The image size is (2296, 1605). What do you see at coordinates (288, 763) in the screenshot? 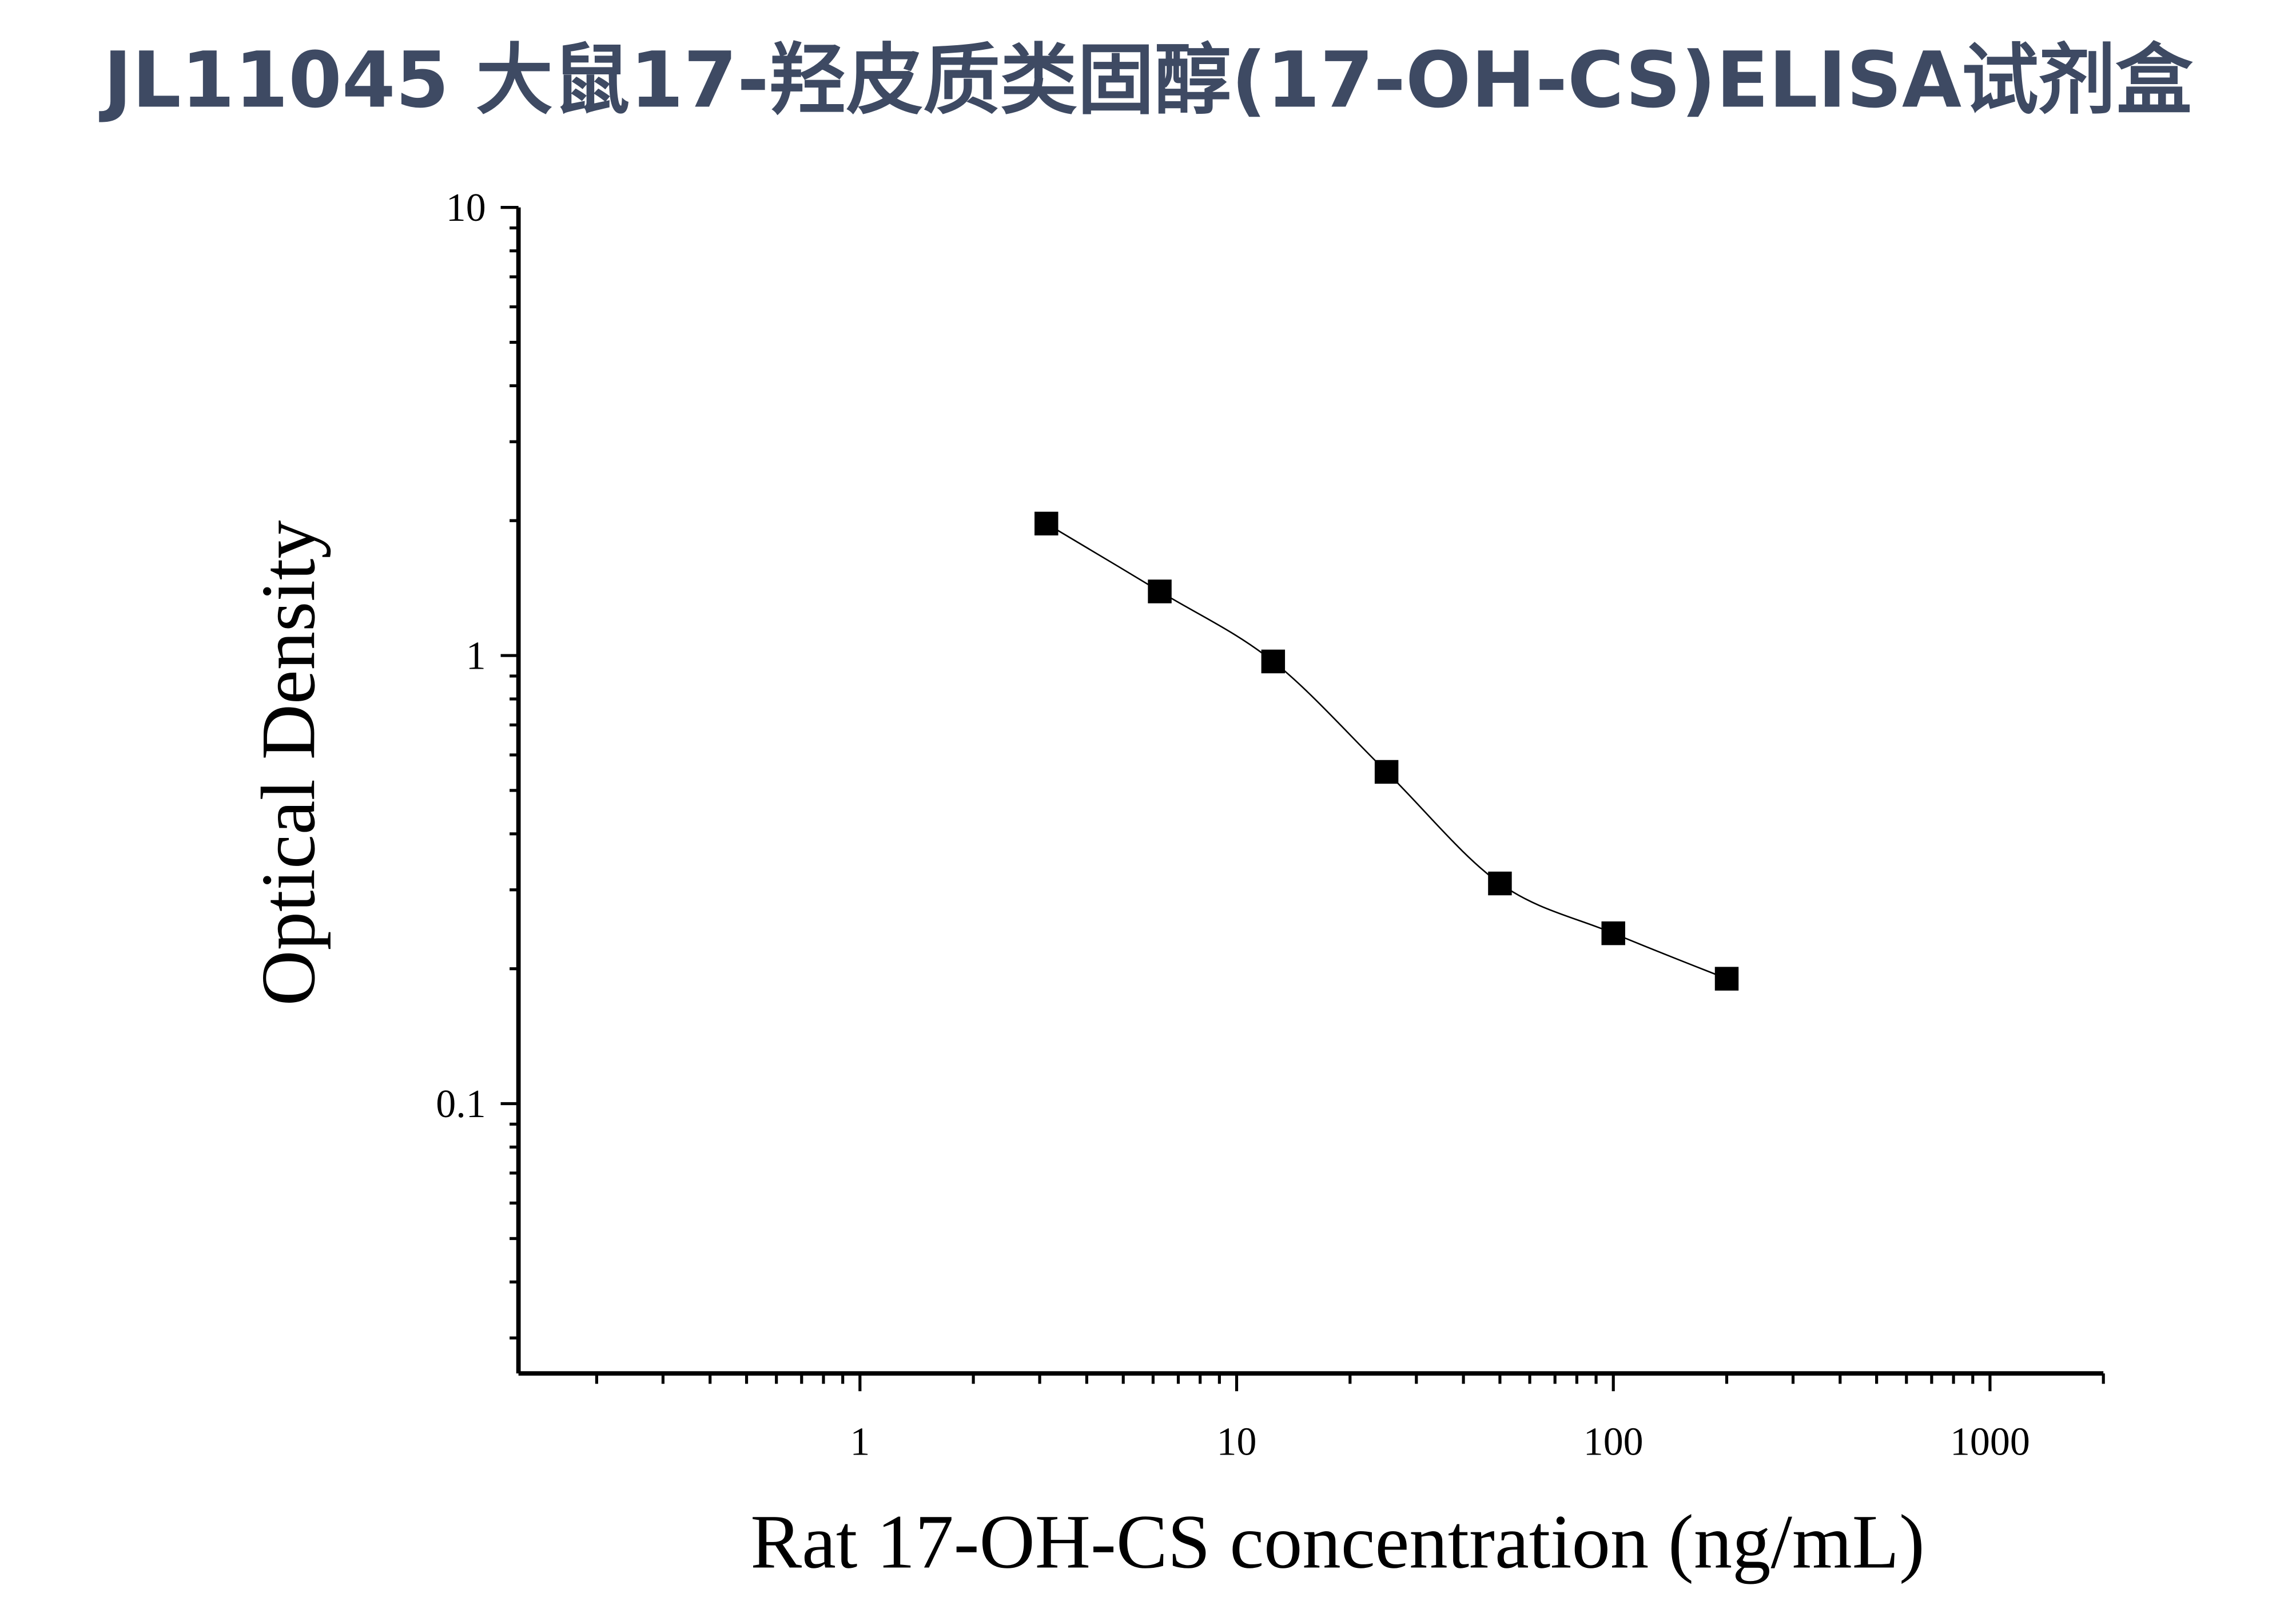
I see `y-axis-label: Optical Density` at bounding box center [288, 763].